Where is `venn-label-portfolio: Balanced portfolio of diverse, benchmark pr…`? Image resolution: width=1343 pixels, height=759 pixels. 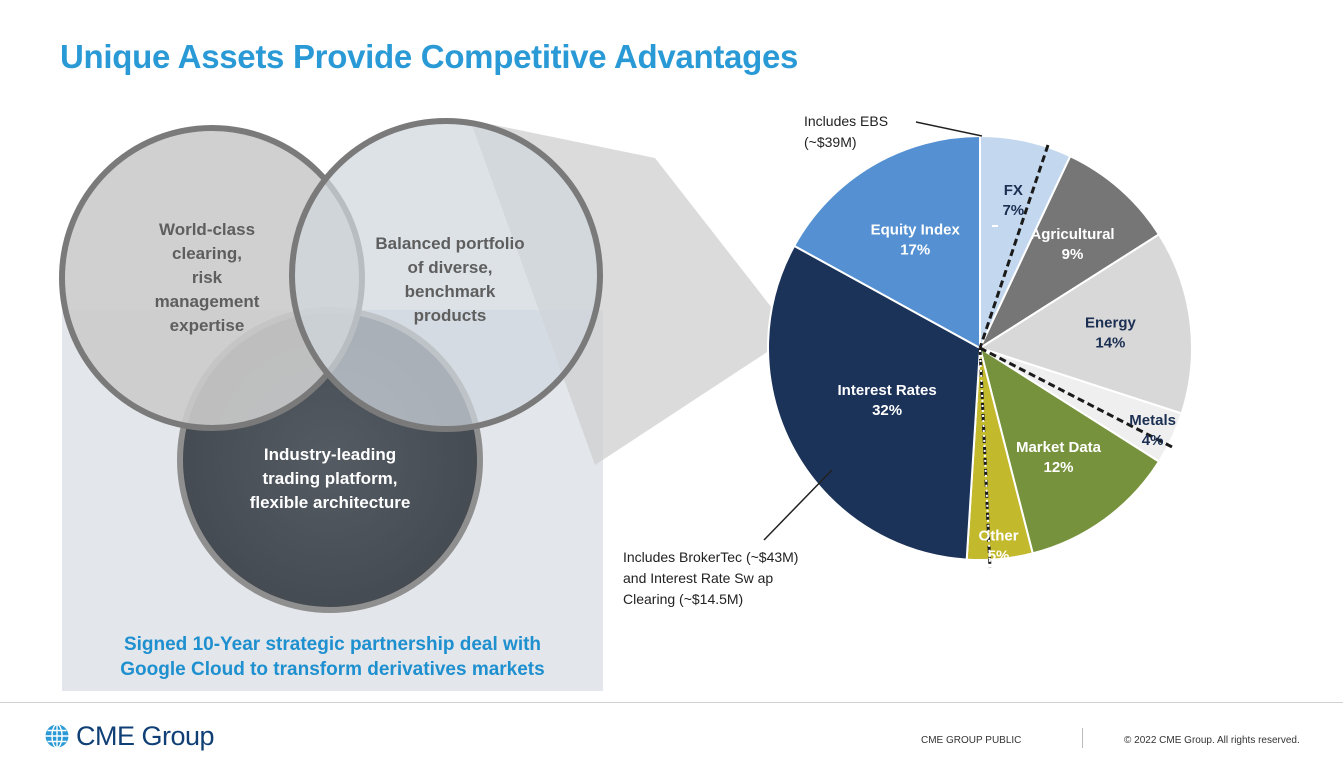 venn-label-portfolio: Balanced portfolio of diverse, benchmark pr… is located at coordinates (450, 279).